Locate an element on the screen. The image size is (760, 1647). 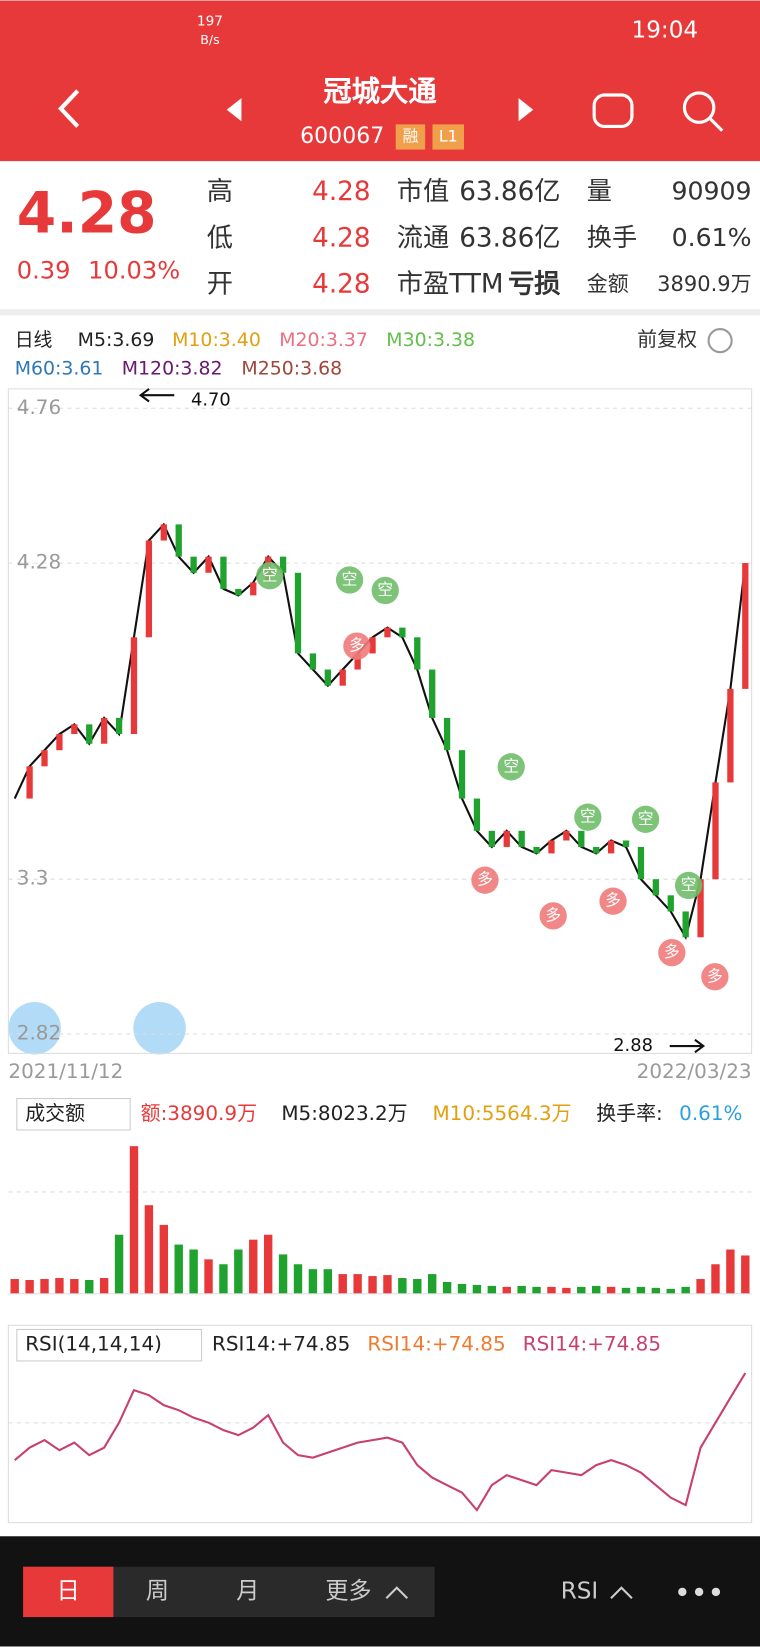
tag-bg is located at coordinates (448, 137).